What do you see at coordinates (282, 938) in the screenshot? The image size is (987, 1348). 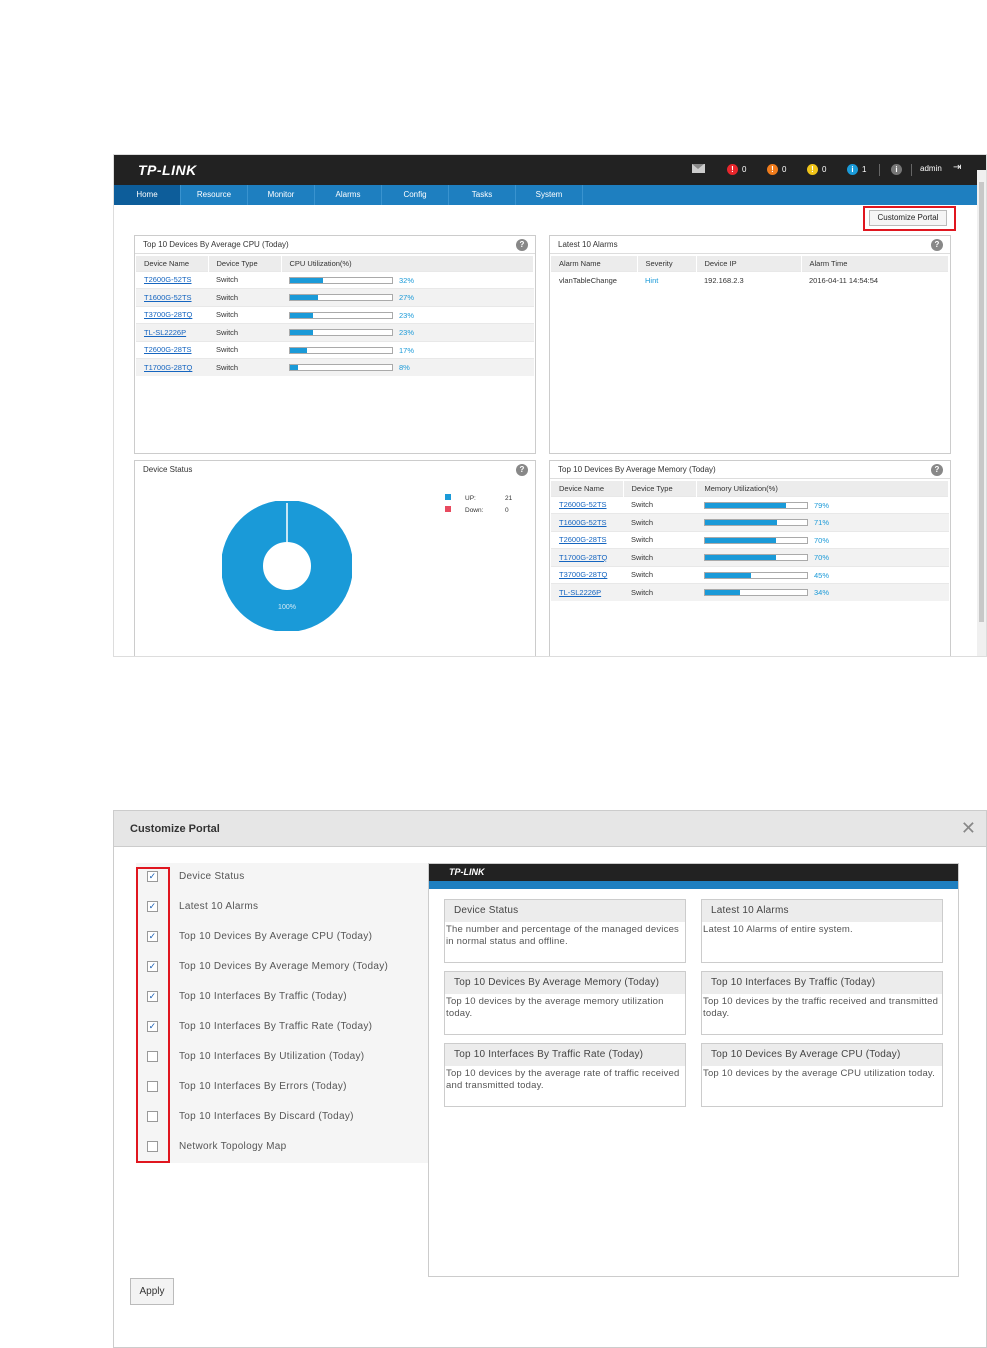 I see `option-item: ✓ Top 10 Devices By Average CPU (Today)` at bounding box center [282, 938].